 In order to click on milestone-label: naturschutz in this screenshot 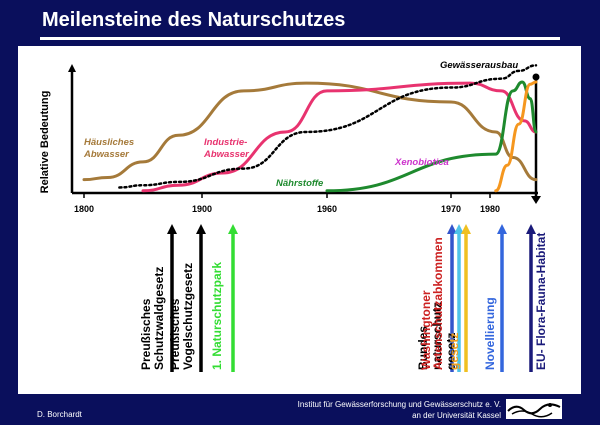, I will do `click(437, 336)`.